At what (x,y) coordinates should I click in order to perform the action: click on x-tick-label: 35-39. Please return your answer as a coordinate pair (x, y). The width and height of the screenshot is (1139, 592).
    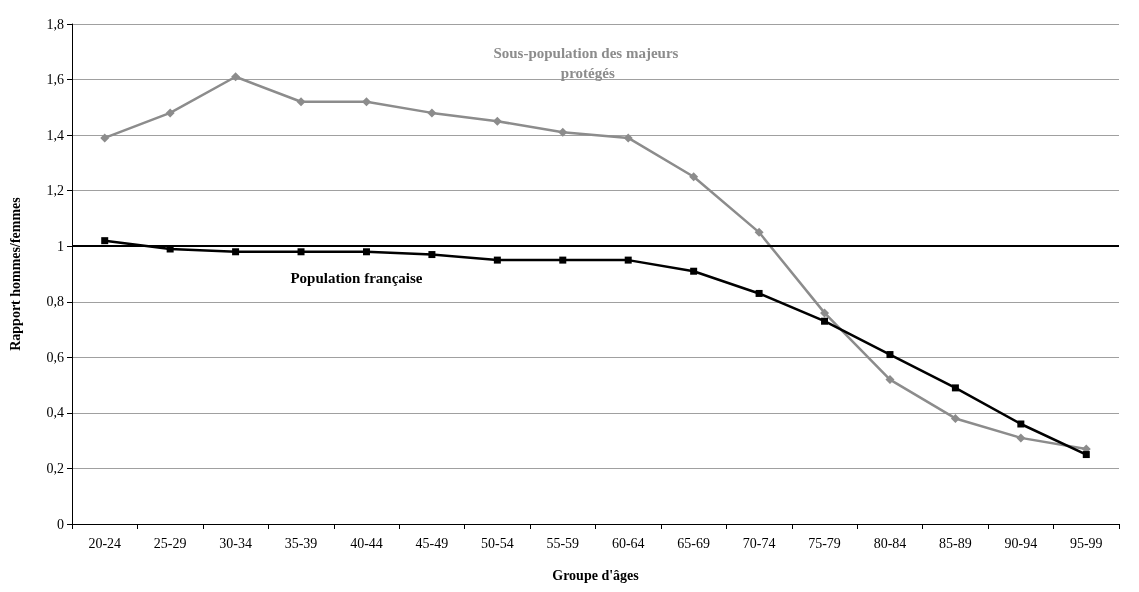
    Looking at the image, I should click on (301, 543).